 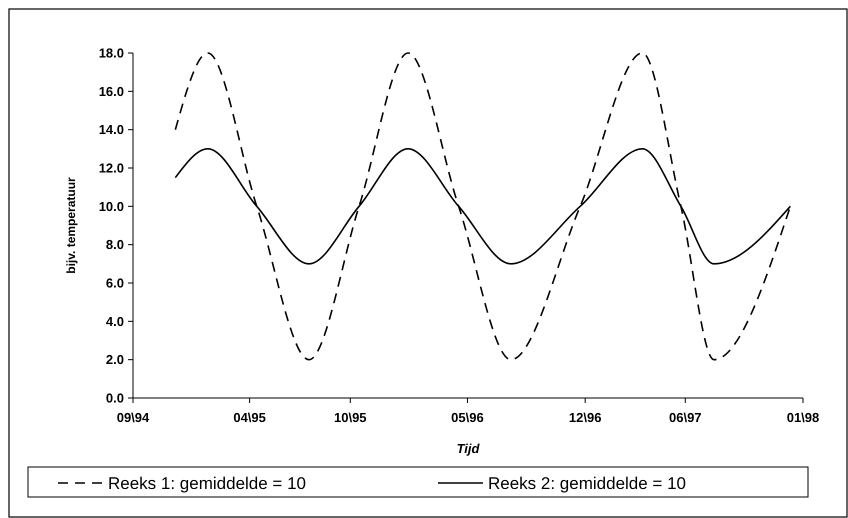 I want to click on x-tick-label: 05\96, so click(x=467, y=417).